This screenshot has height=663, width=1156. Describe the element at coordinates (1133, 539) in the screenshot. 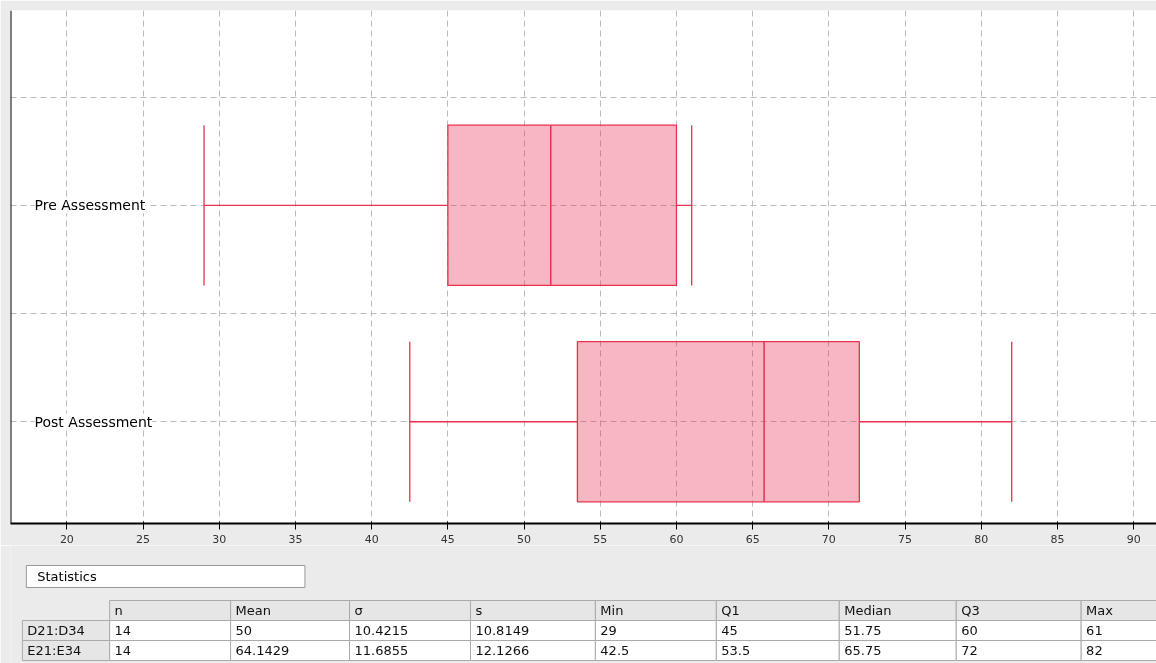

I see `x-tick-label: 90` at that location.